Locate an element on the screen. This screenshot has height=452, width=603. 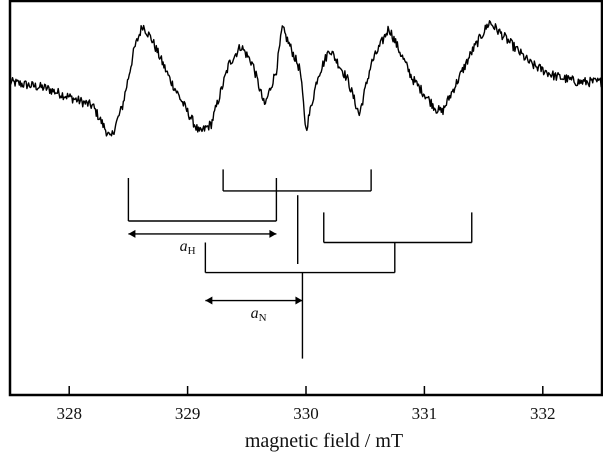
x-tick-label-329: 329 is located at coordinates (188, 413).